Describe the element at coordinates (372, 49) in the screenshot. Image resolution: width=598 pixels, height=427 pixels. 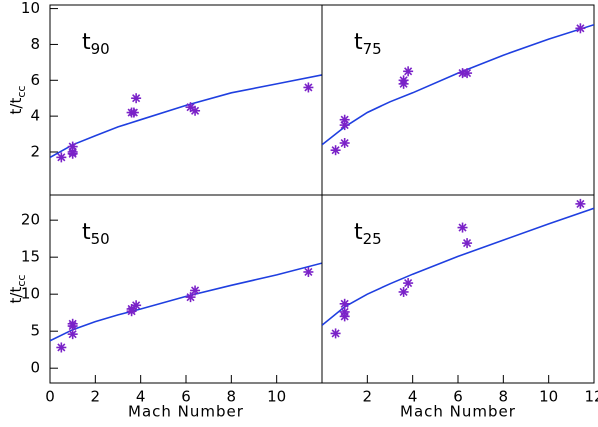
I see `panel-label-sub: 75` at that location.